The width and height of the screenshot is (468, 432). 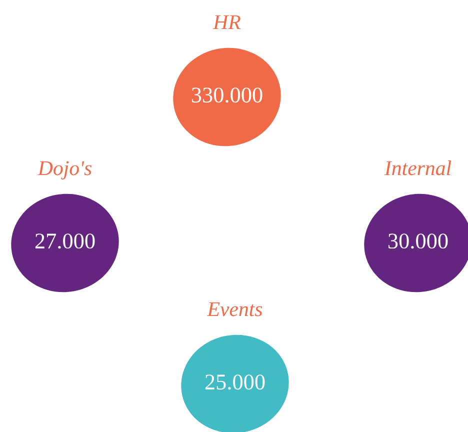 What do you see at coordinates (65, 241) in the screenshot?
I see `data-label: 27.000` at bounding box center [65, 241].